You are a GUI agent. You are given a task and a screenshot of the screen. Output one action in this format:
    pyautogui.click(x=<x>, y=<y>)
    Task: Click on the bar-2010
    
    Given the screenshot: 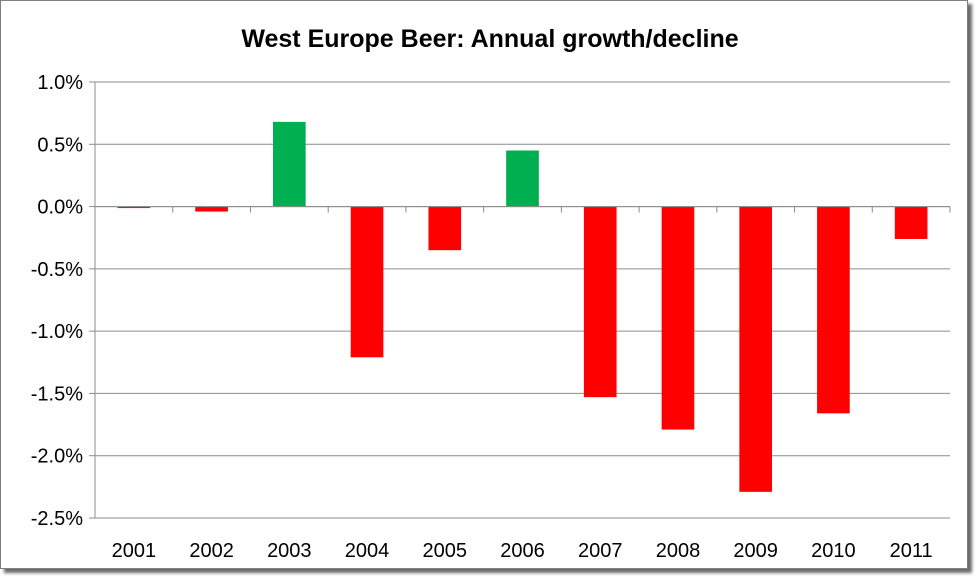 What is the action you would take?
    pyautogui.click(x=833, y=310)
    